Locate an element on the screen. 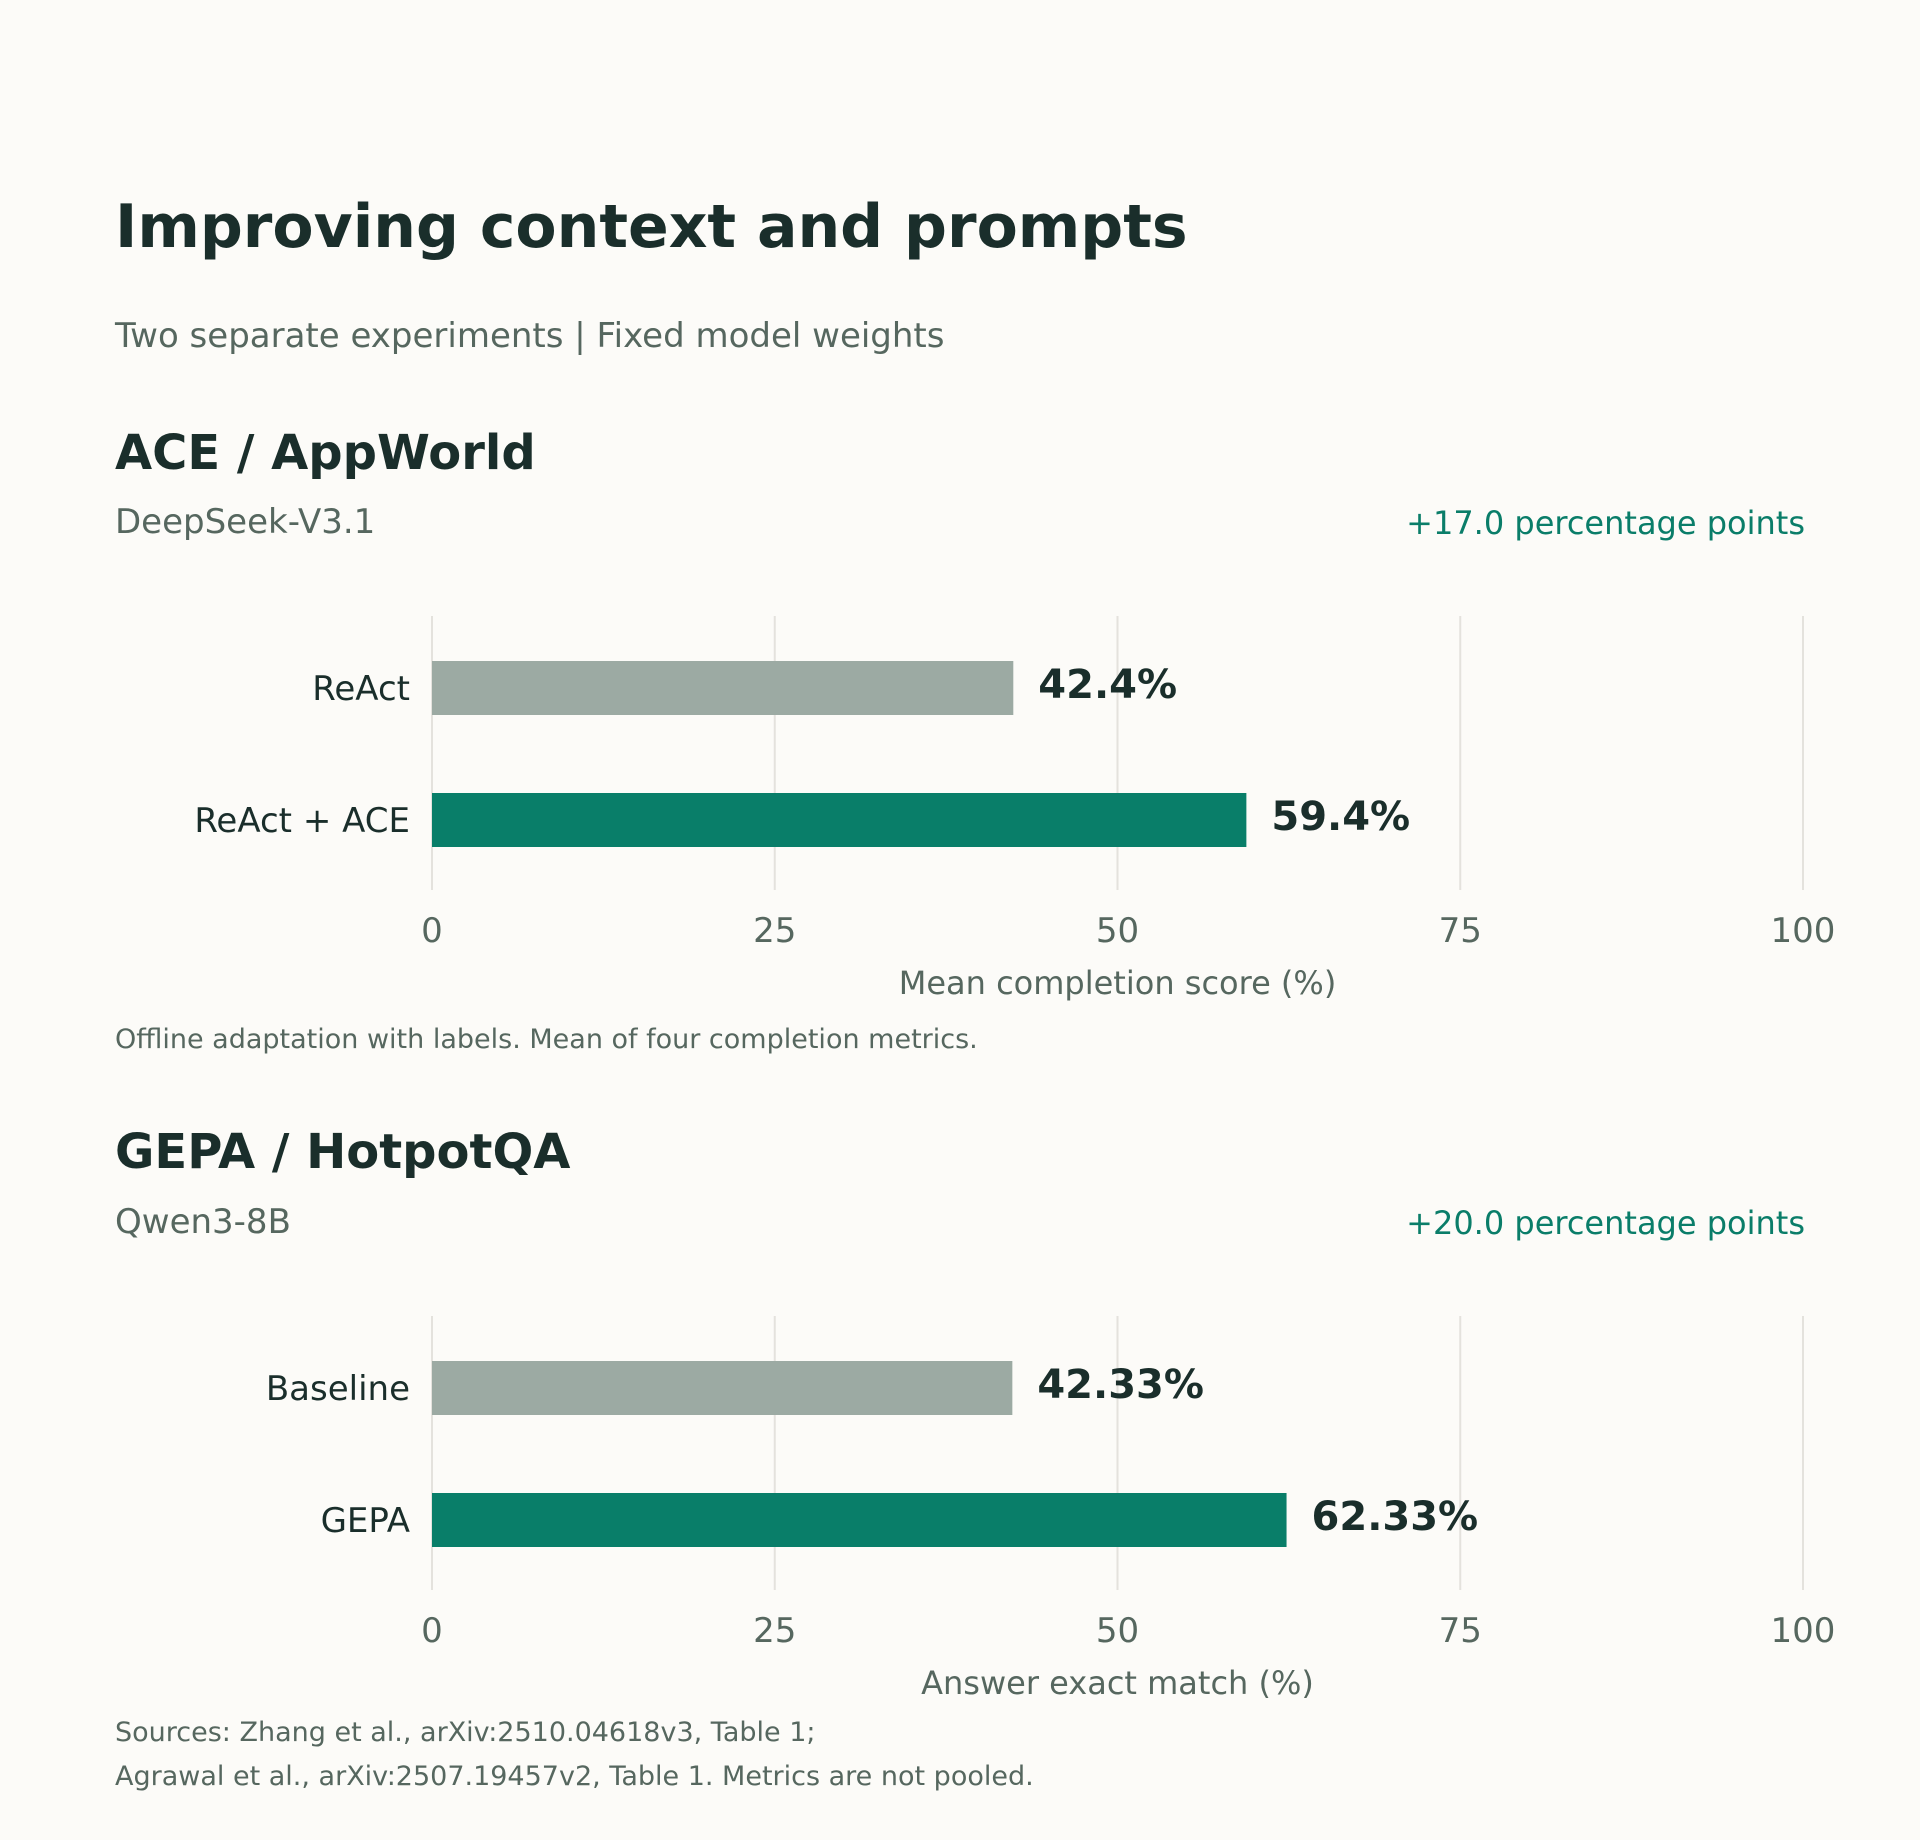 This screenshot has width=1920, height=1840. panel-1-model: DeepSeek-V3.1 is located at coordinates (245, 522).